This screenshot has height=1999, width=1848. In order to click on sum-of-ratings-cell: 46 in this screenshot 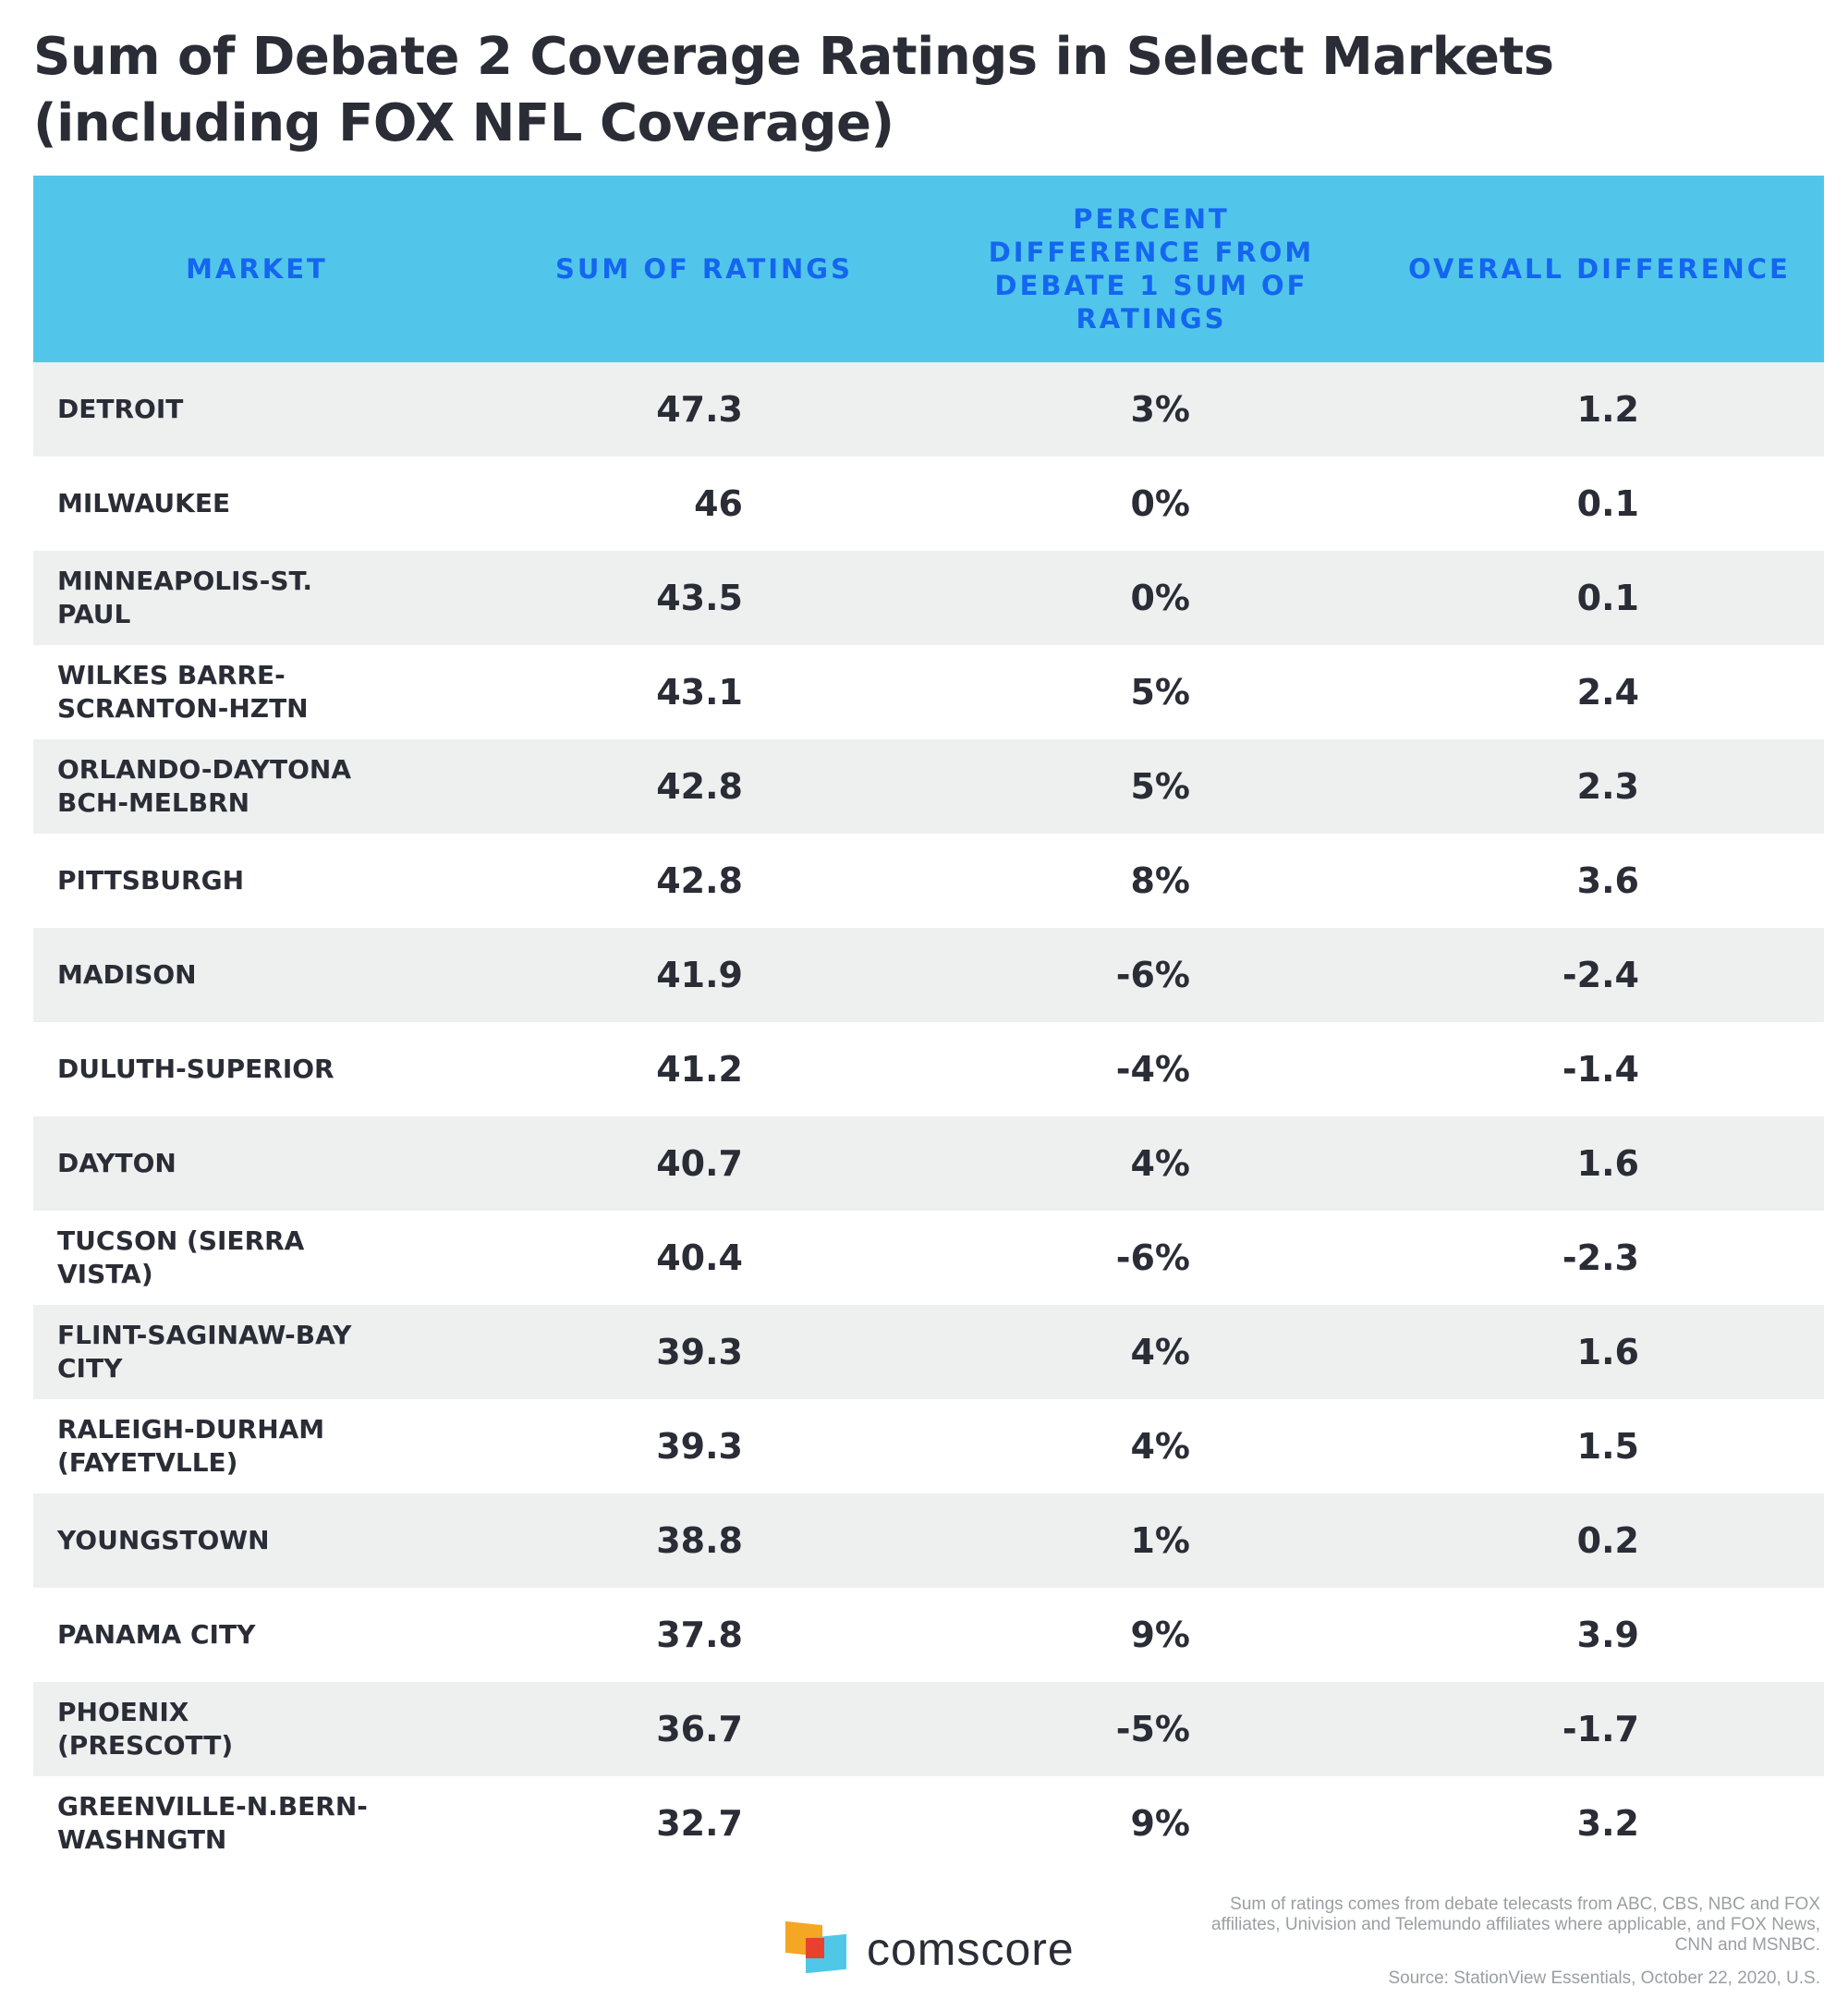, I will do `click(718, 503)`.